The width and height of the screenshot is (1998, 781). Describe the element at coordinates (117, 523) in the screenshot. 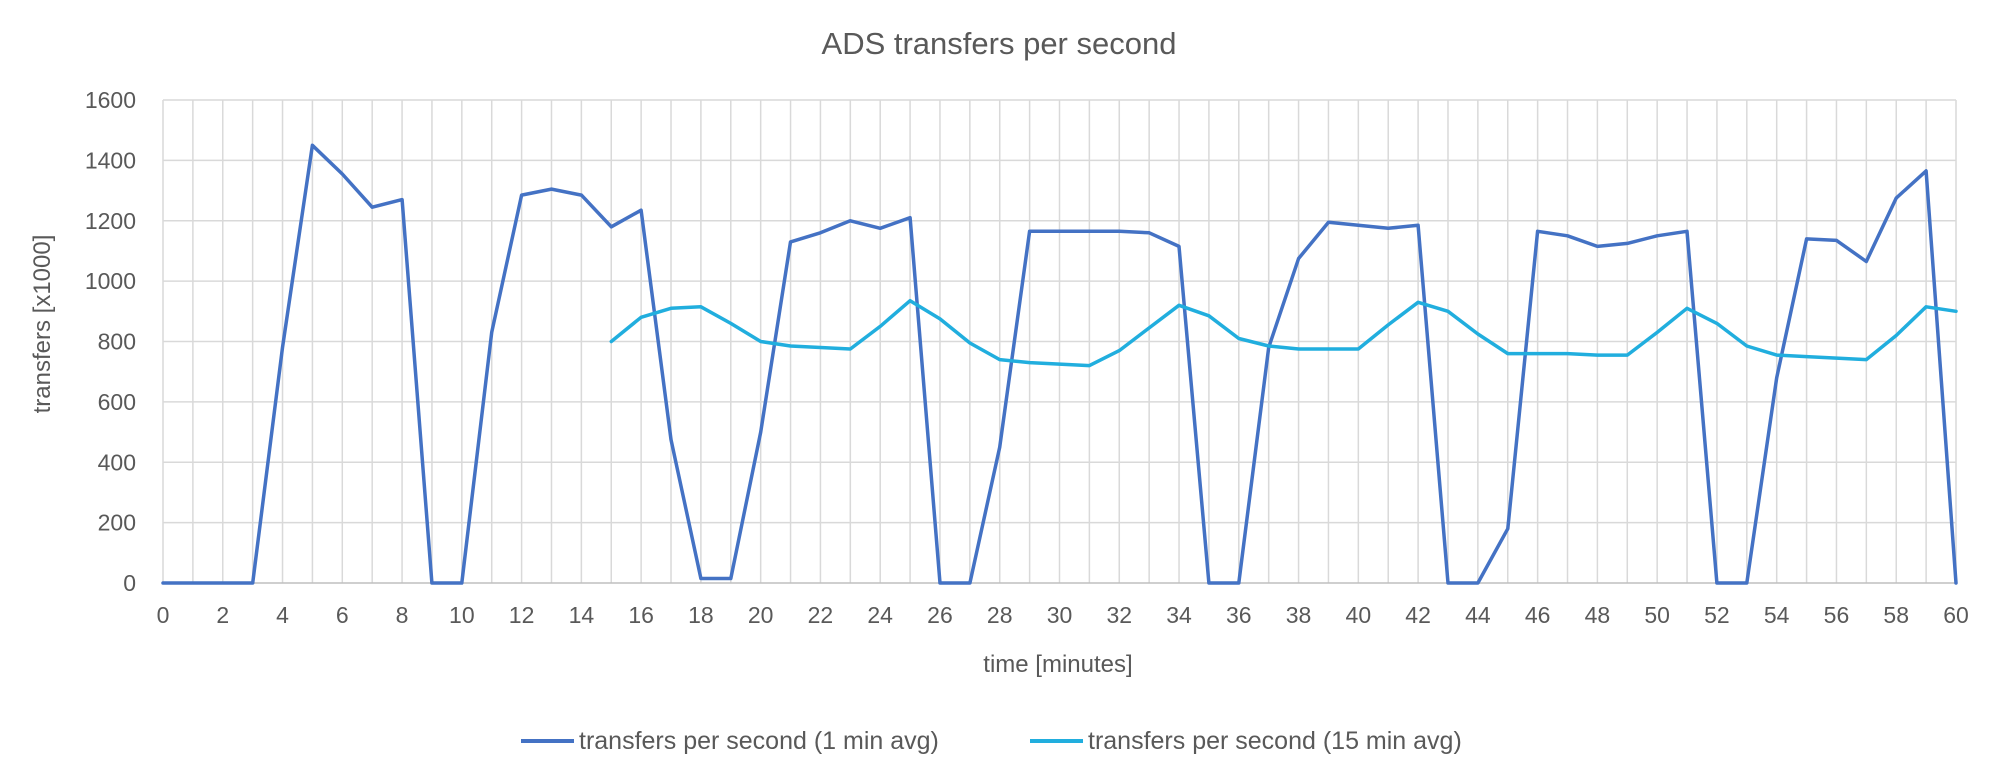

I see `y-tick-label: 200` at that location.